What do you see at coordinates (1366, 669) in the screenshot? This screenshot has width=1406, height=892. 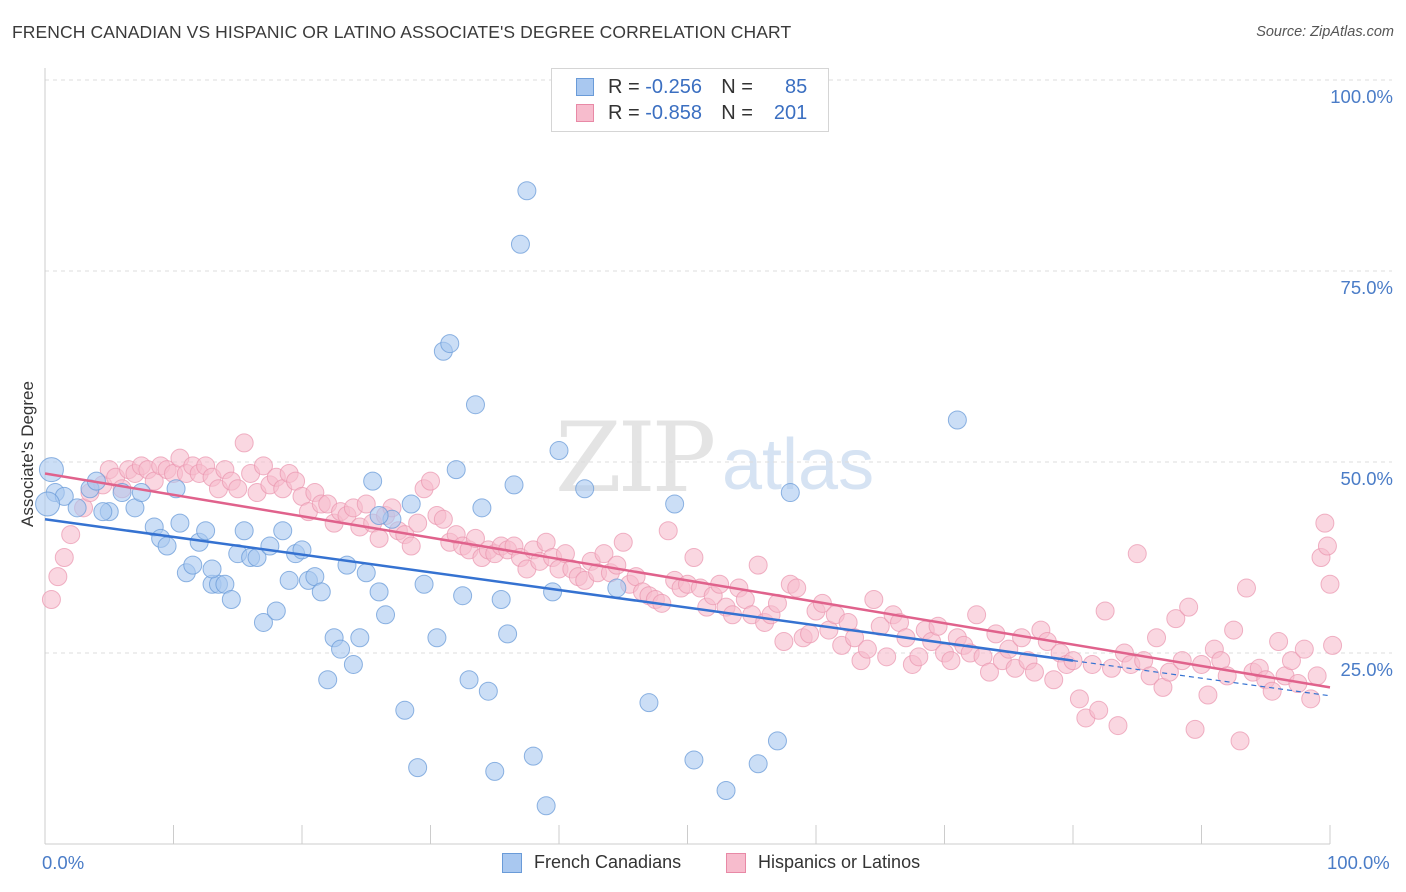 I see `y-tick-25: 25.0%` at bounding box center [1366, 669].